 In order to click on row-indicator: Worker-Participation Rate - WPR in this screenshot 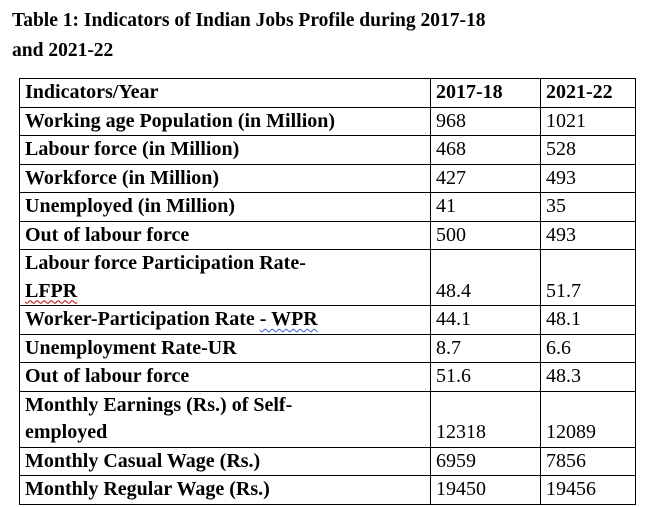, I will do `click(225, 320)`.